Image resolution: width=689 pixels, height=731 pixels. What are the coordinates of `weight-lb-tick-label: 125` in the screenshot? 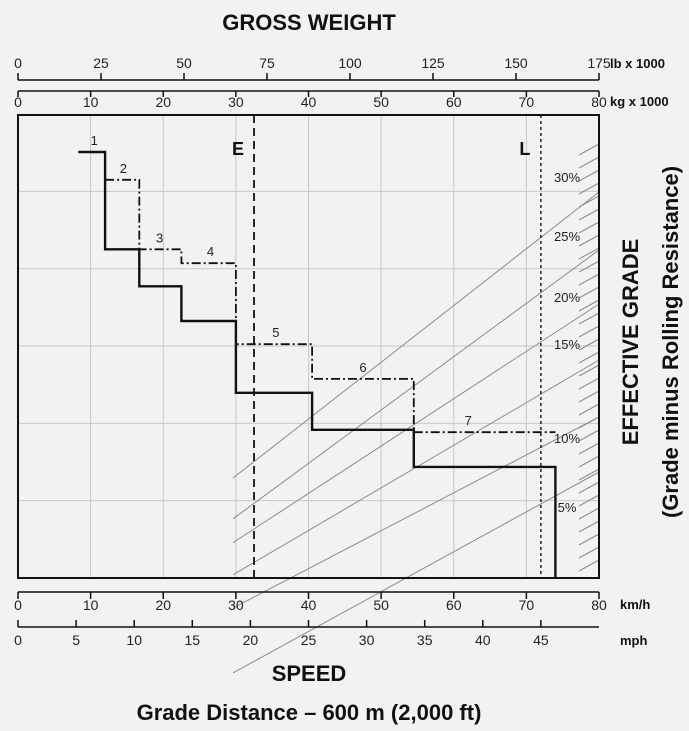 It's located at (433, 63).